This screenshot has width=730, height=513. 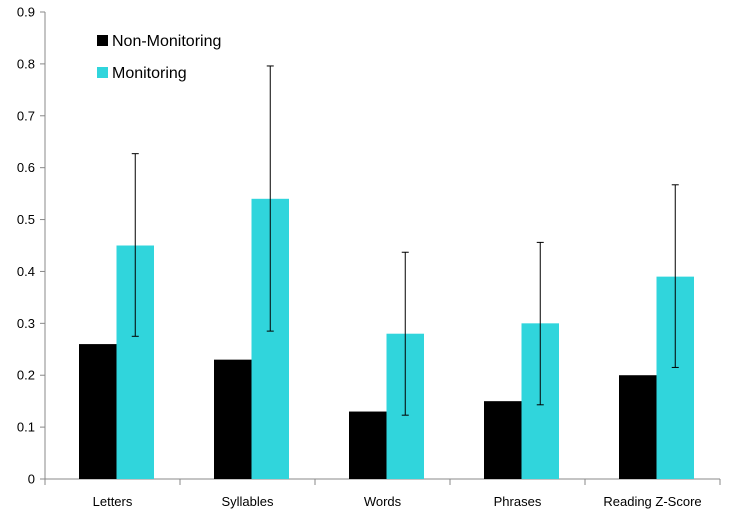 I want to click on y-tick-label: 0.5, so click(x=26, y=219).